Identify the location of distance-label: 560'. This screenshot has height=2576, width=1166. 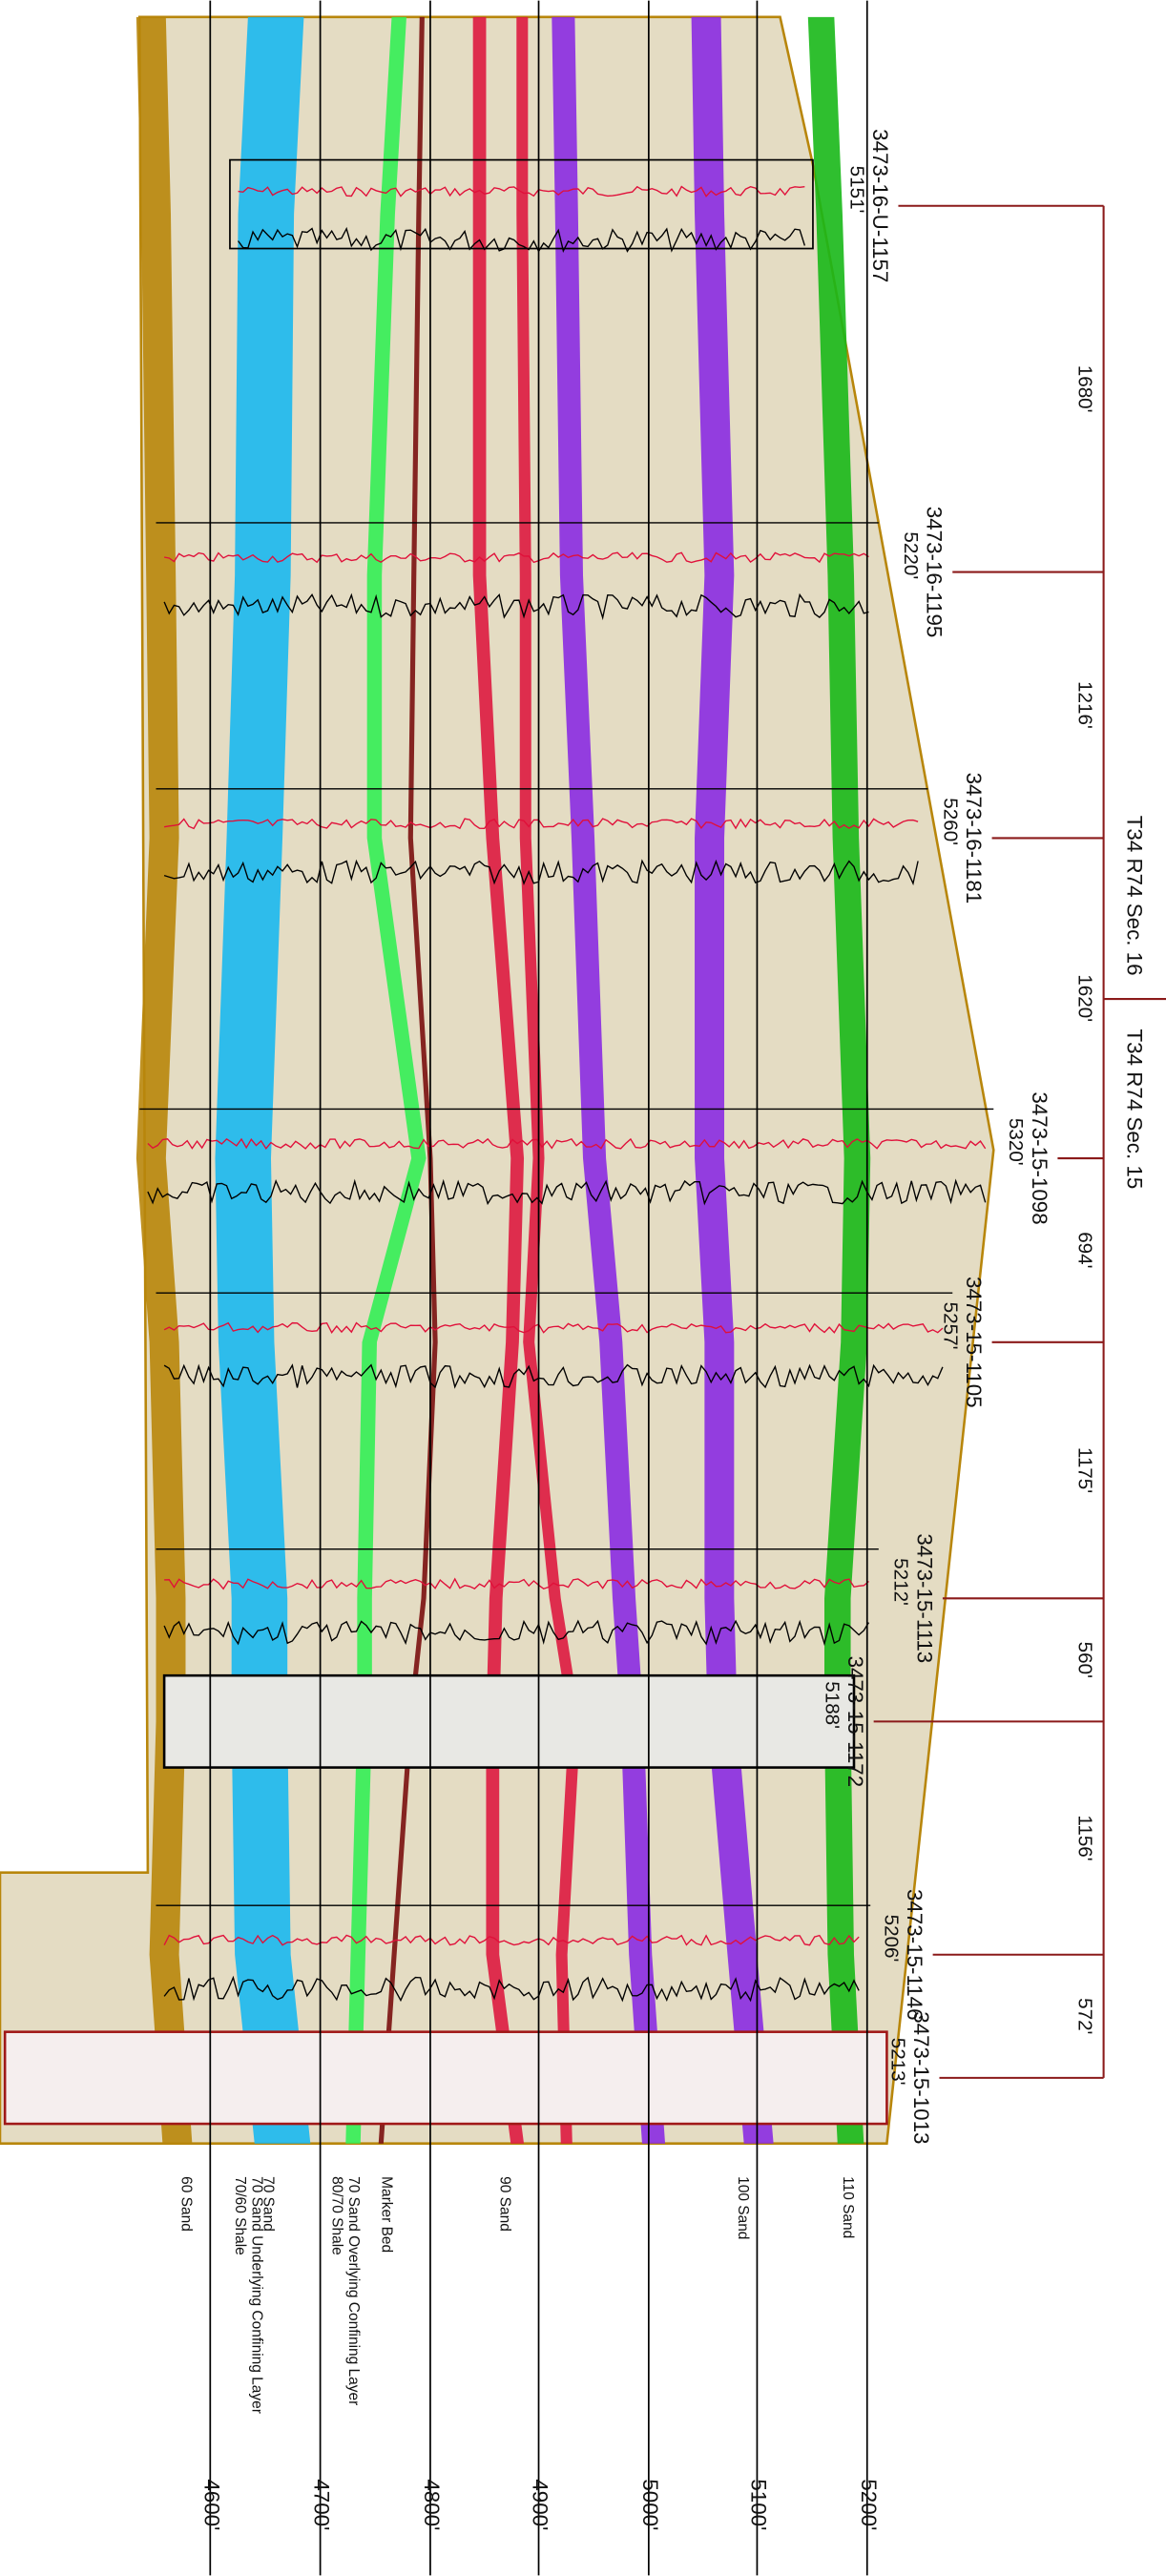
(1084, 1660).